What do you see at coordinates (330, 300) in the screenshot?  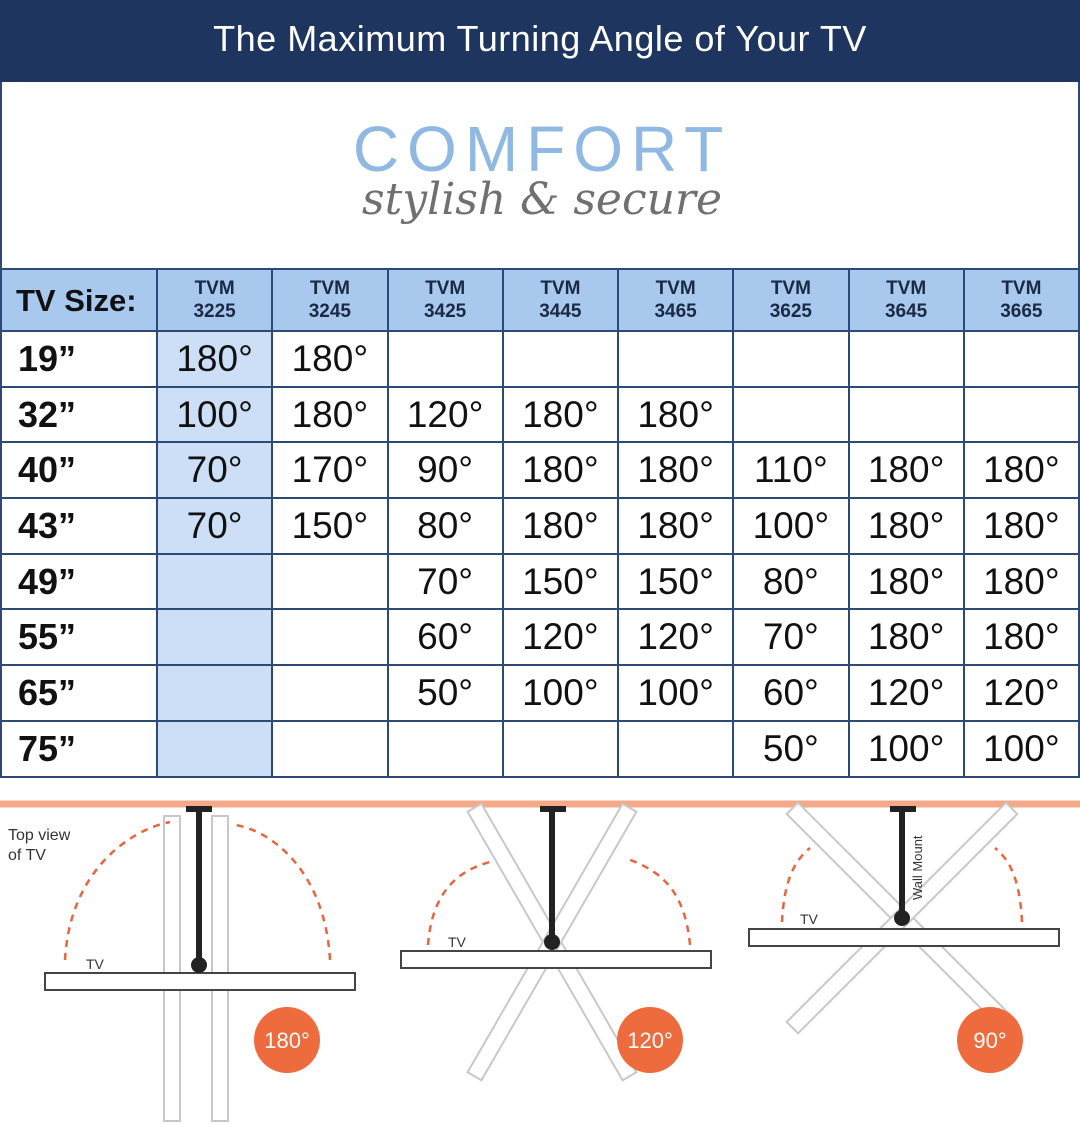 I see `model-header: TVM 3245` at bounding box center [330, 300].